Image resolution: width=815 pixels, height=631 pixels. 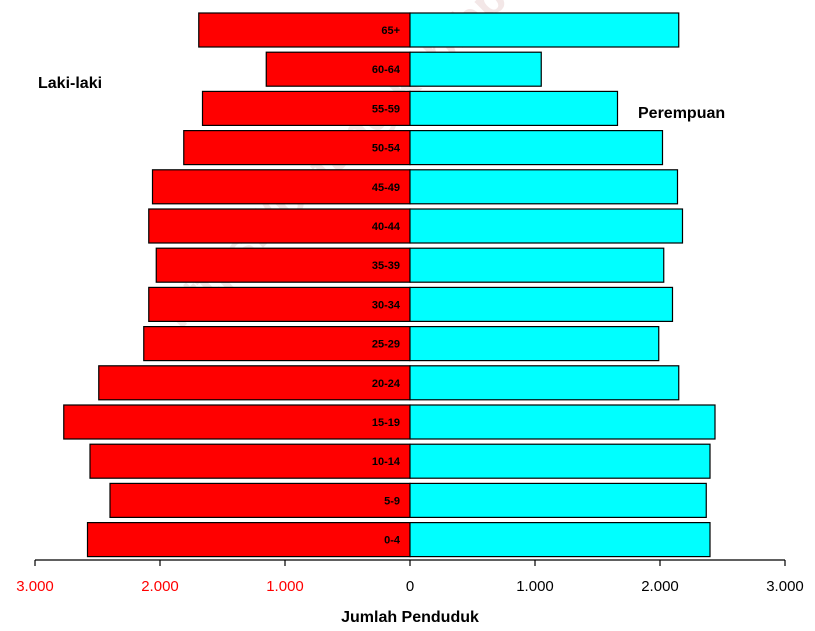 What do you see at coordinates (390, 31) in the screenshot?
I see `age-label-65+: 65+` at bounding box center [390, 31].